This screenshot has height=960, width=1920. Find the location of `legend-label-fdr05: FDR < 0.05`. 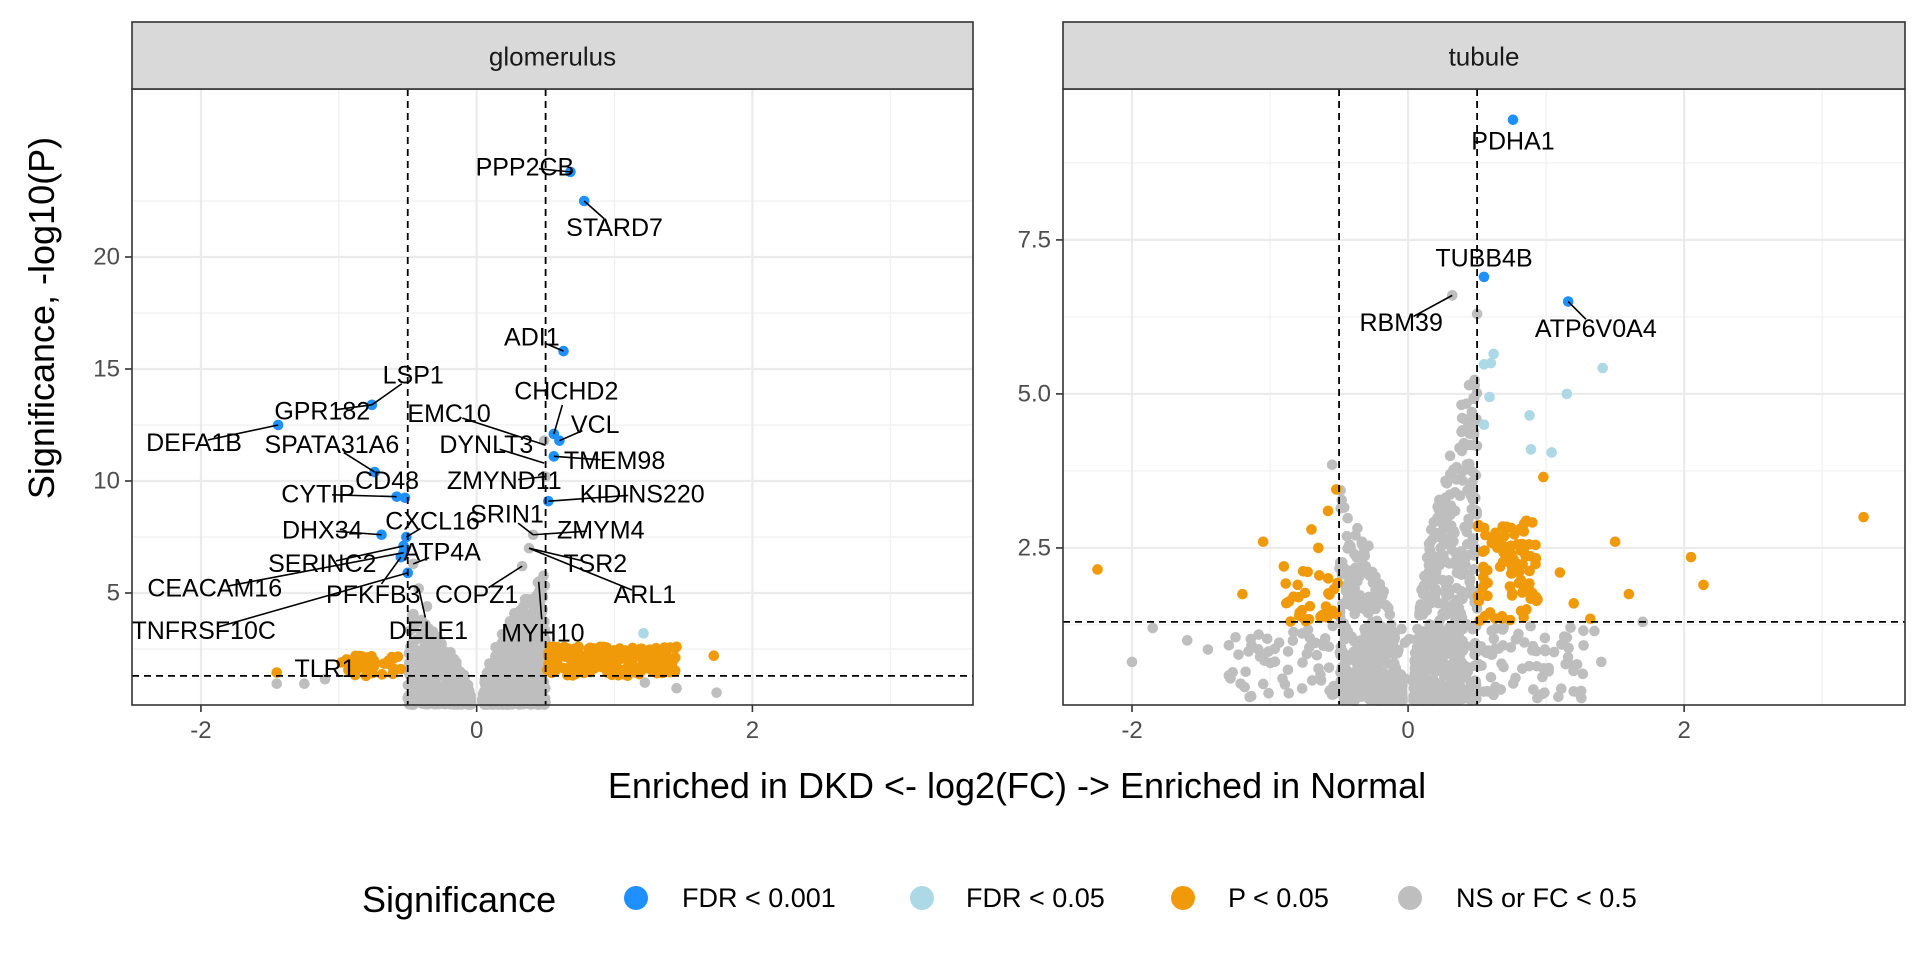

legend-label-fdr05: FDR < 0.05 is located at coordinates (1035, 898).